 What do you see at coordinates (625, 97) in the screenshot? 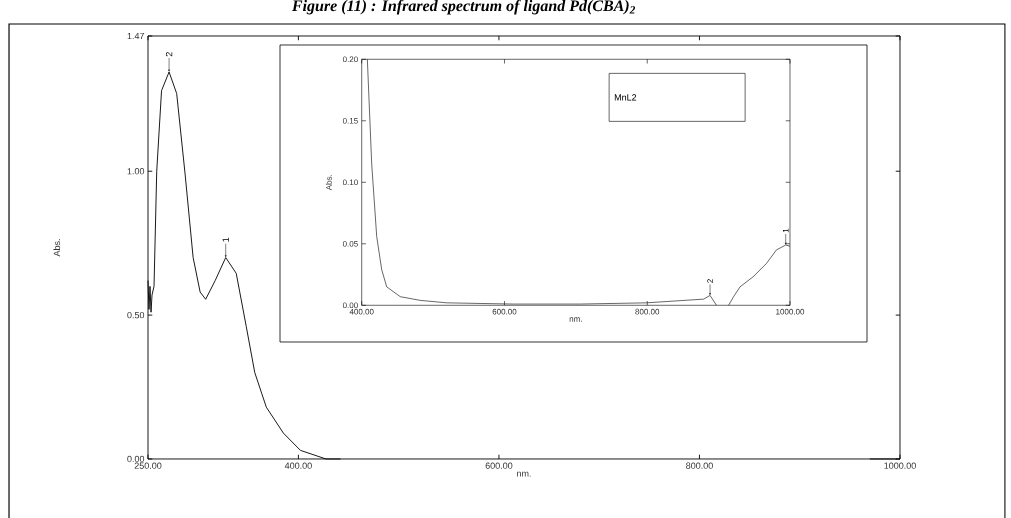
I see `annotation: MnL2` at bounding box center [625, 97].